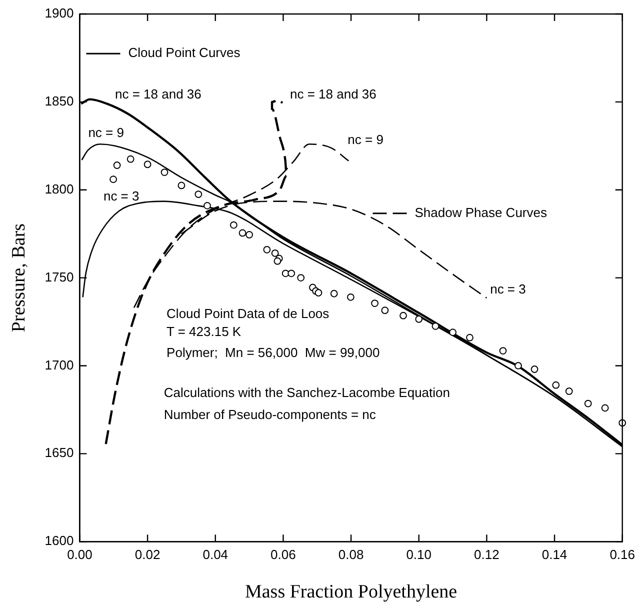 The width and height of the screenshot is (641, 614). I want to click on y-tick-label: 1600, so click(59, 540).